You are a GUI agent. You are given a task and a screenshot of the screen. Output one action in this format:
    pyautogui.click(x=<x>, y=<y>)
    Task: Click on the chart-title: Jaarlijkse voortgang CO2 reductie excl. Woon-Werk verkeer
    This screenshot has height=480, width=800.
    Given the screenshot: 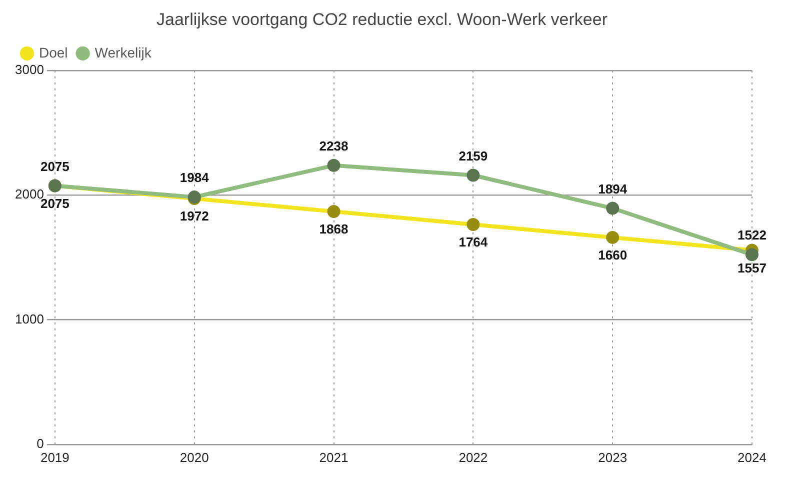 What is the action you would take?
    pyautogui.click(x=382, y=19)
    